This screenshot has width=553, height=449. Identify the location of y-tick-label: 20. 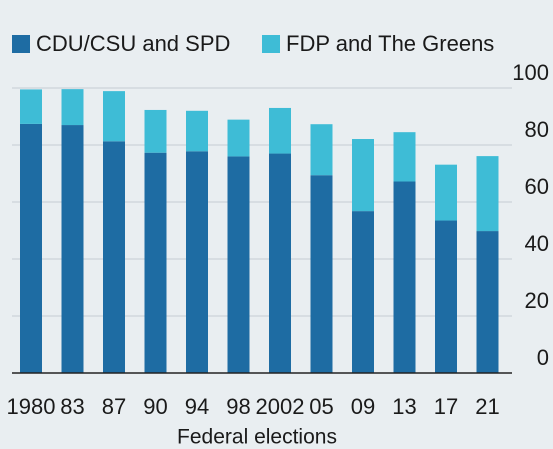
(537, 300).